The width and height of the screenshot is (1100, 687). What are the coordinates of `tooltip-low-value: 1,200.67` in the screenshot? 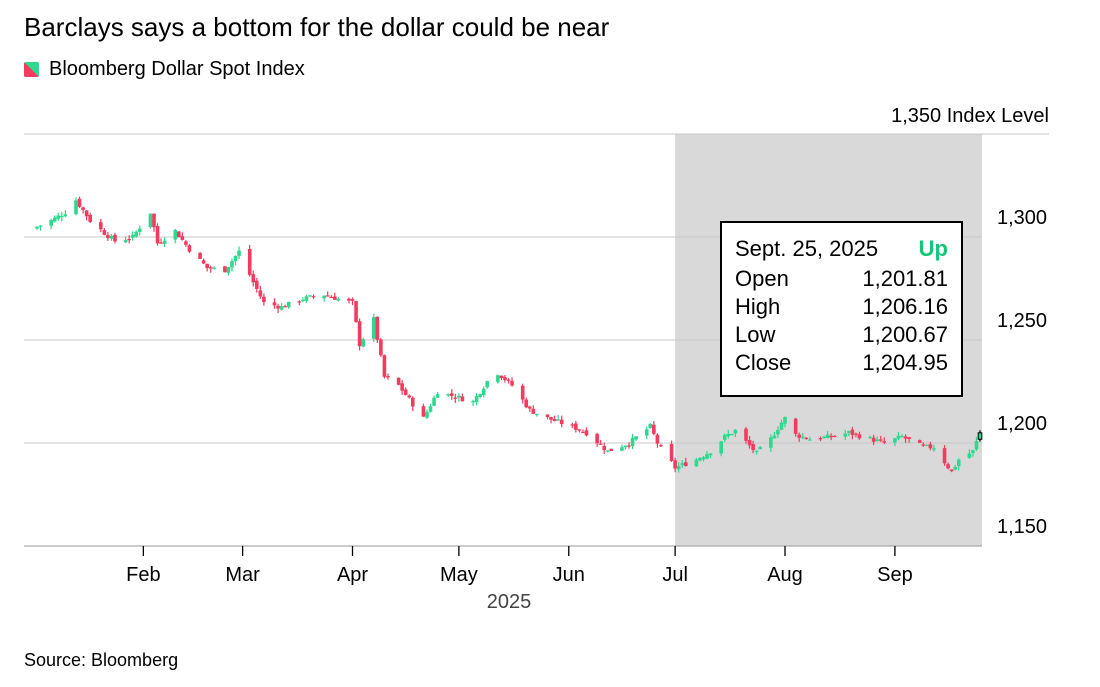 It's located at (905, 334).